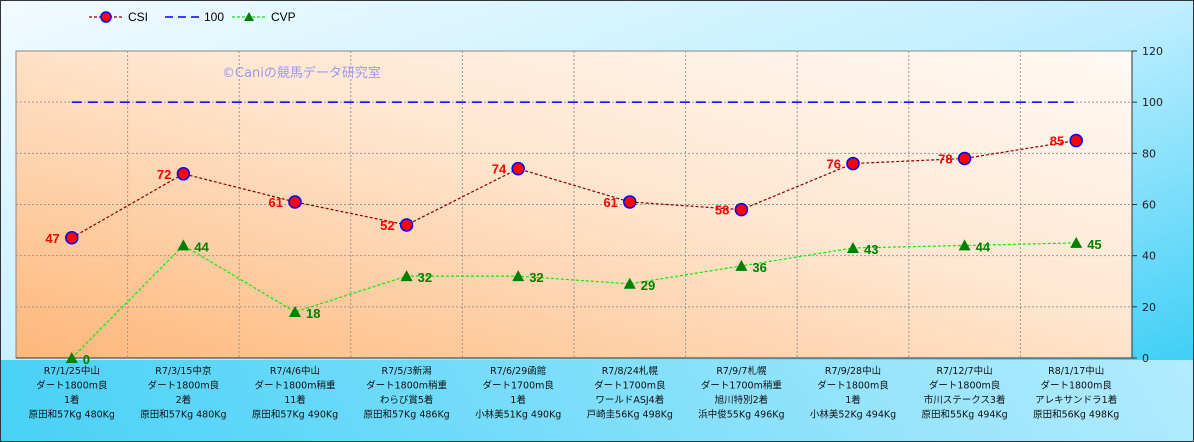 This screenshot has height=442, width=1194. Describe the element at coordinates (1152, 51) in the screenshot. I see `y-tick-label: 120` at that location.